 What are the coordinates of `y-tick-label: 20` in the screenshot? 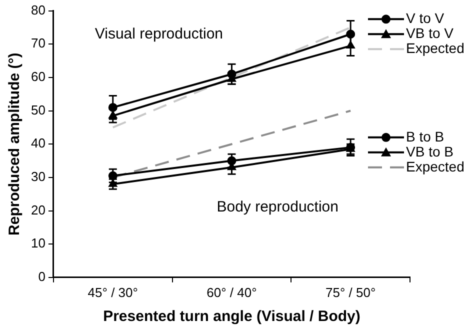 It's located at (38, 210).